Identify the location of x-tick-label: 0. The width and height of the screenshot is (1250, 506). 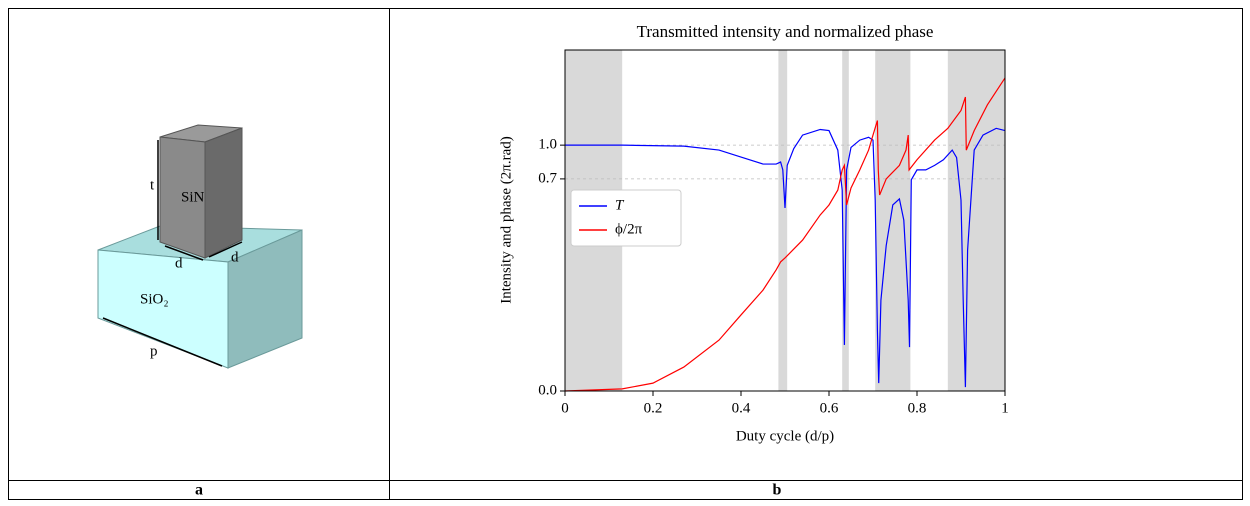
(565, 408).